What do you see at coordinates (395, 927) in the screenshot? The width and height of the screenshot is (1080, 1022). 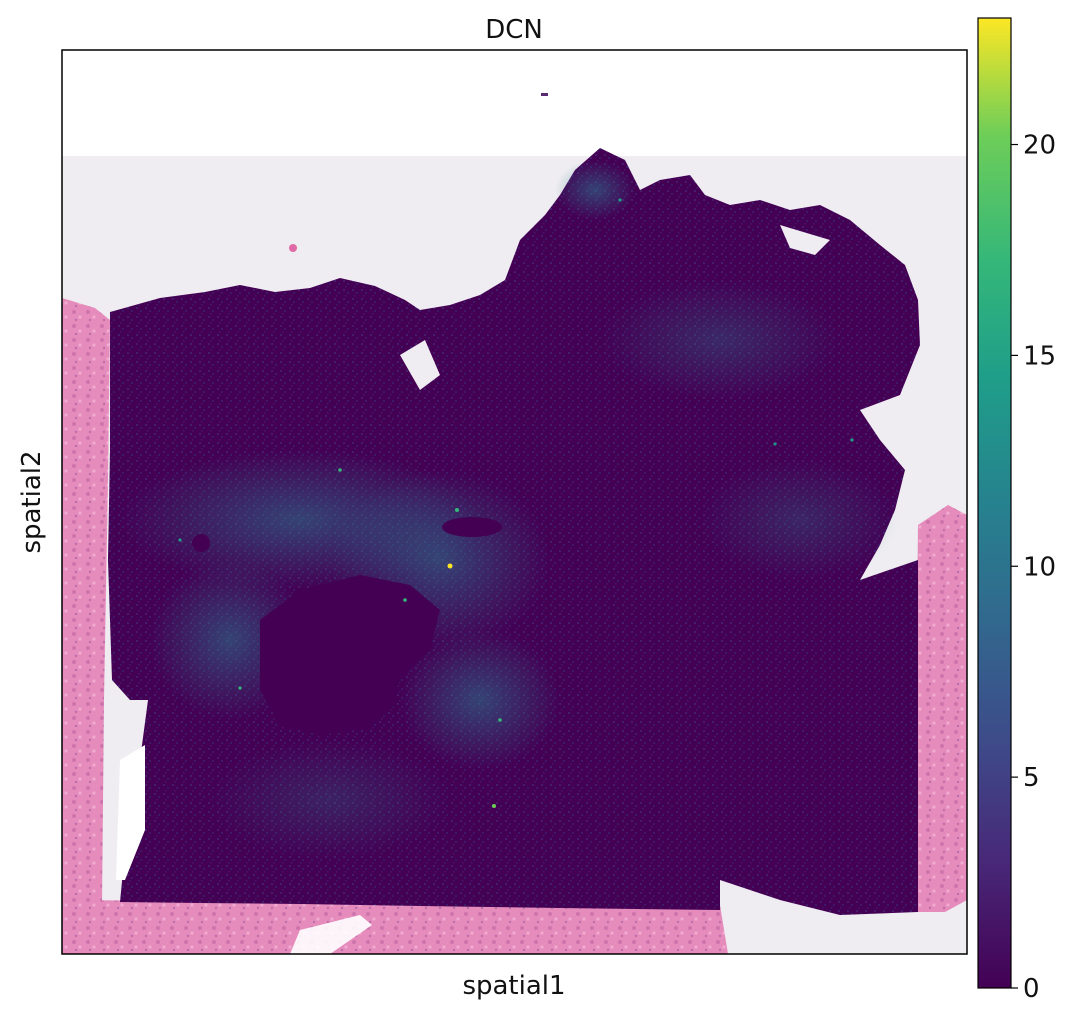 I see `histology-tissue-bottom` at bounding box center [395, 927].